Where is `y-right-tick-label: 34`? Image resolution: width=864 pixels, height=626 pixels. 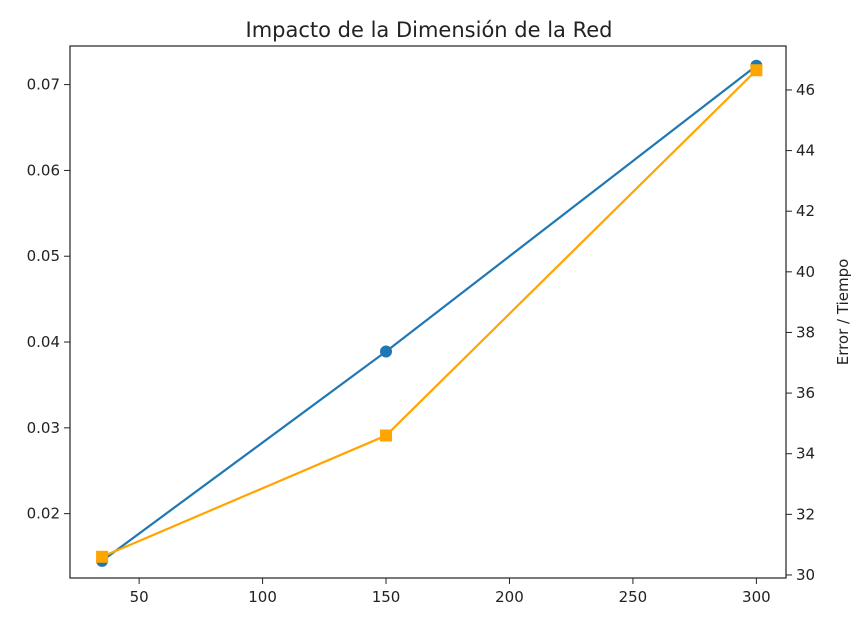
y-right-tick-label: 34 is located at coordinates (805, 454).